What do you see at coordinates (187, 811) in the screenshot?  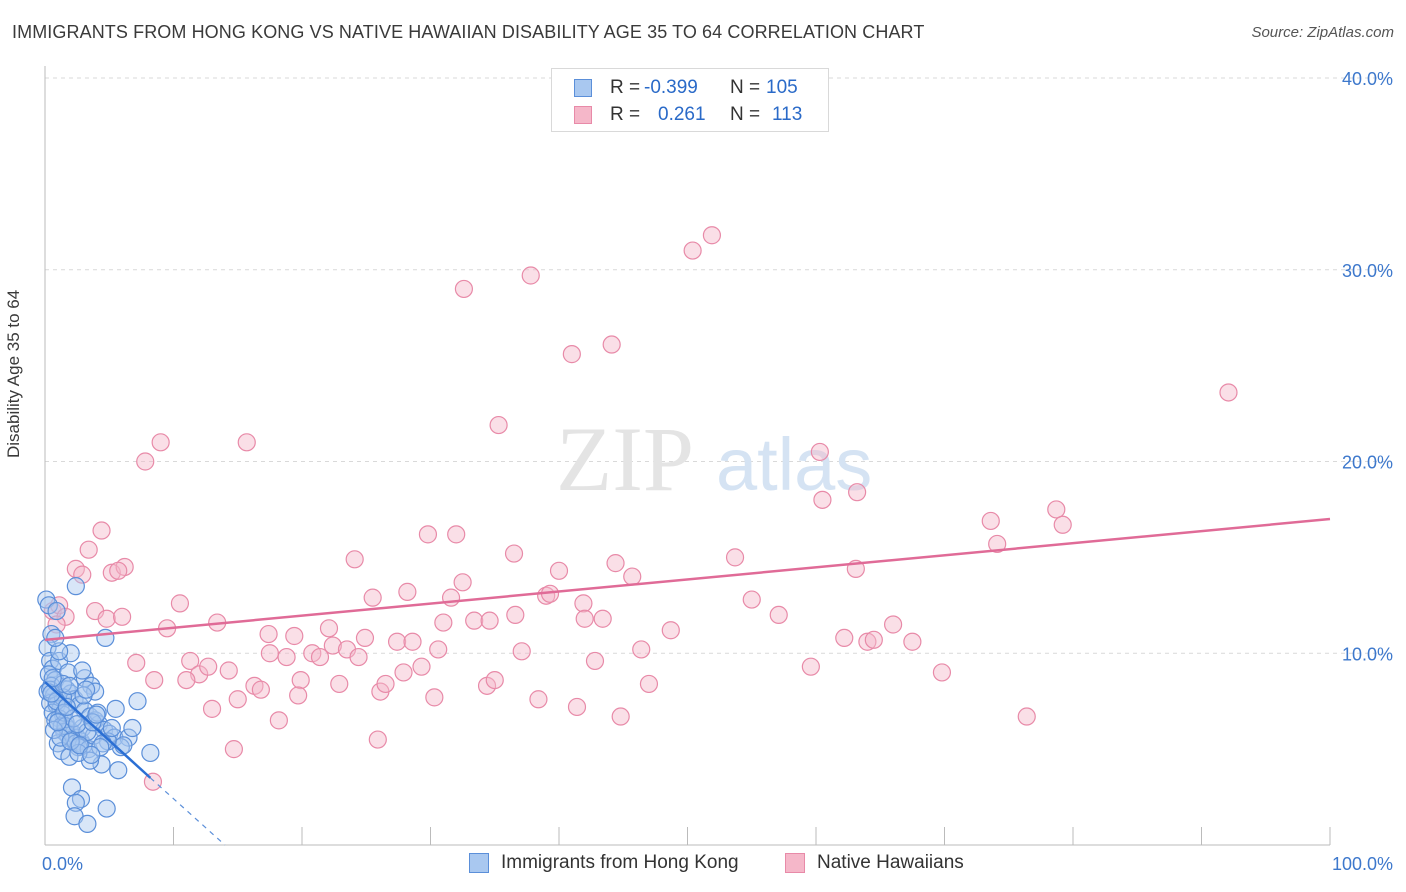 I see `hong-kong-trend-extension` at bounding box center [187, 811].